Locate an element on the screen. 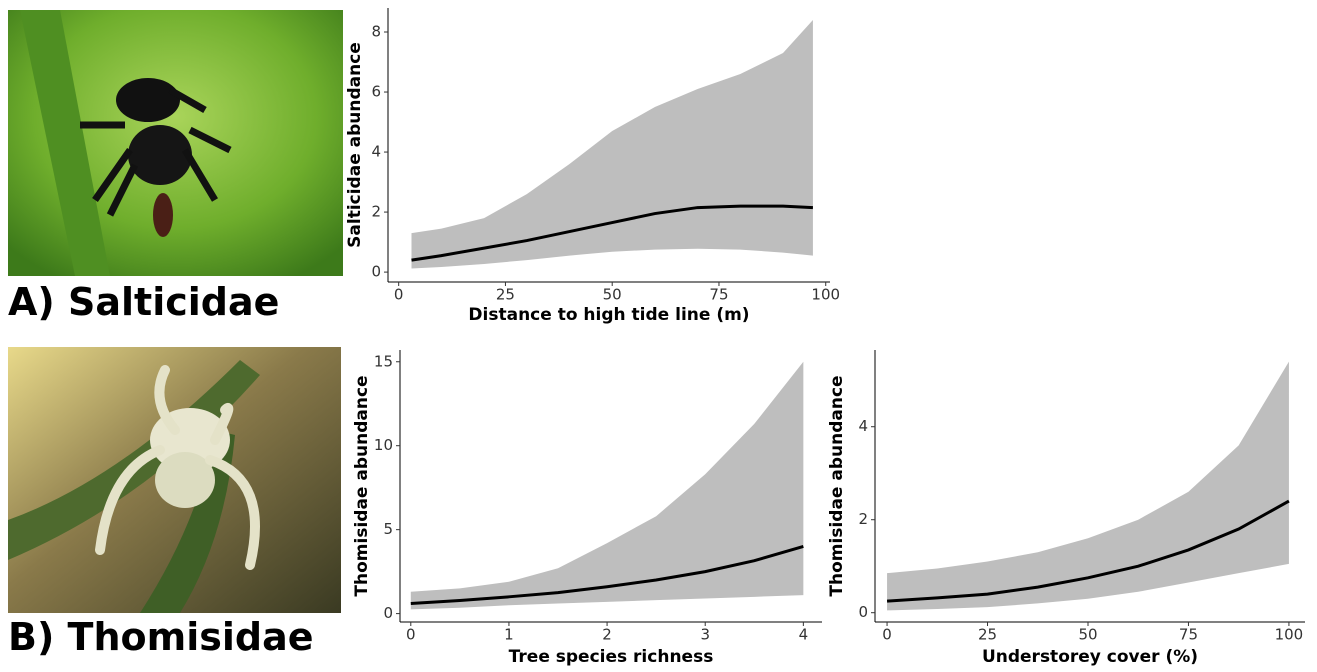 This screenshot has width=1317, height=672. y-axis-title: Salticidae abundance is located at coordinates (355, 145).